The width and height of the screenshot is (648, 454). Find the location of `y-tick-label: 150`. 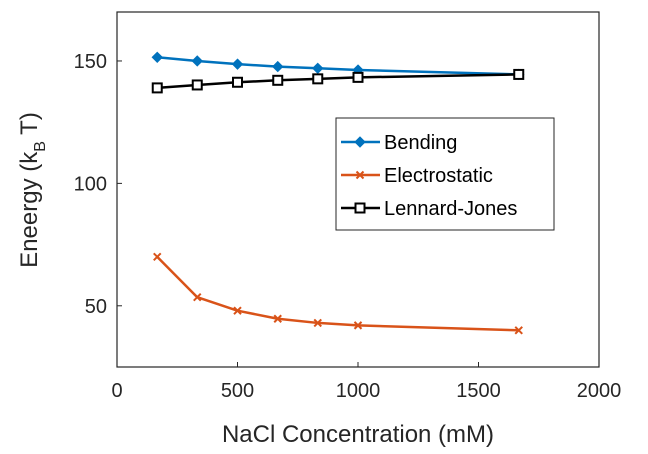

y-tick-label: 150 is located at coordinates (90, 62).